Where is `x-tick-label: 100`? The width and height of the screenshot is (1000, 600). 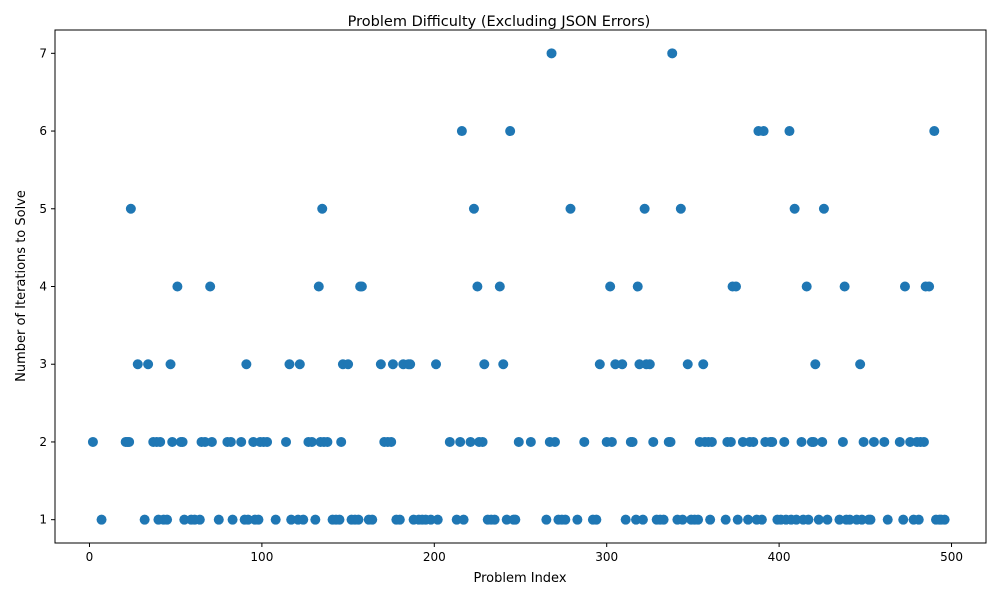
x-tick-label: 100 is located at coordinates (261, 557).